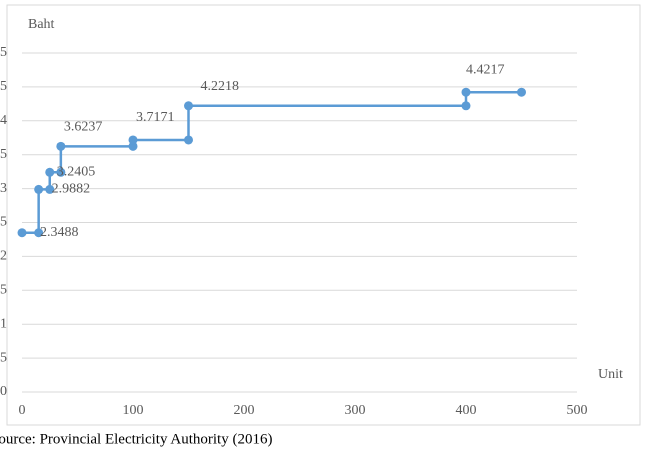 The image size is (650, 450). What do you see at coordinates (3, 154) in the screenshot?
I see `y-tick-label: 3.5` at bounding box center [3, 154].